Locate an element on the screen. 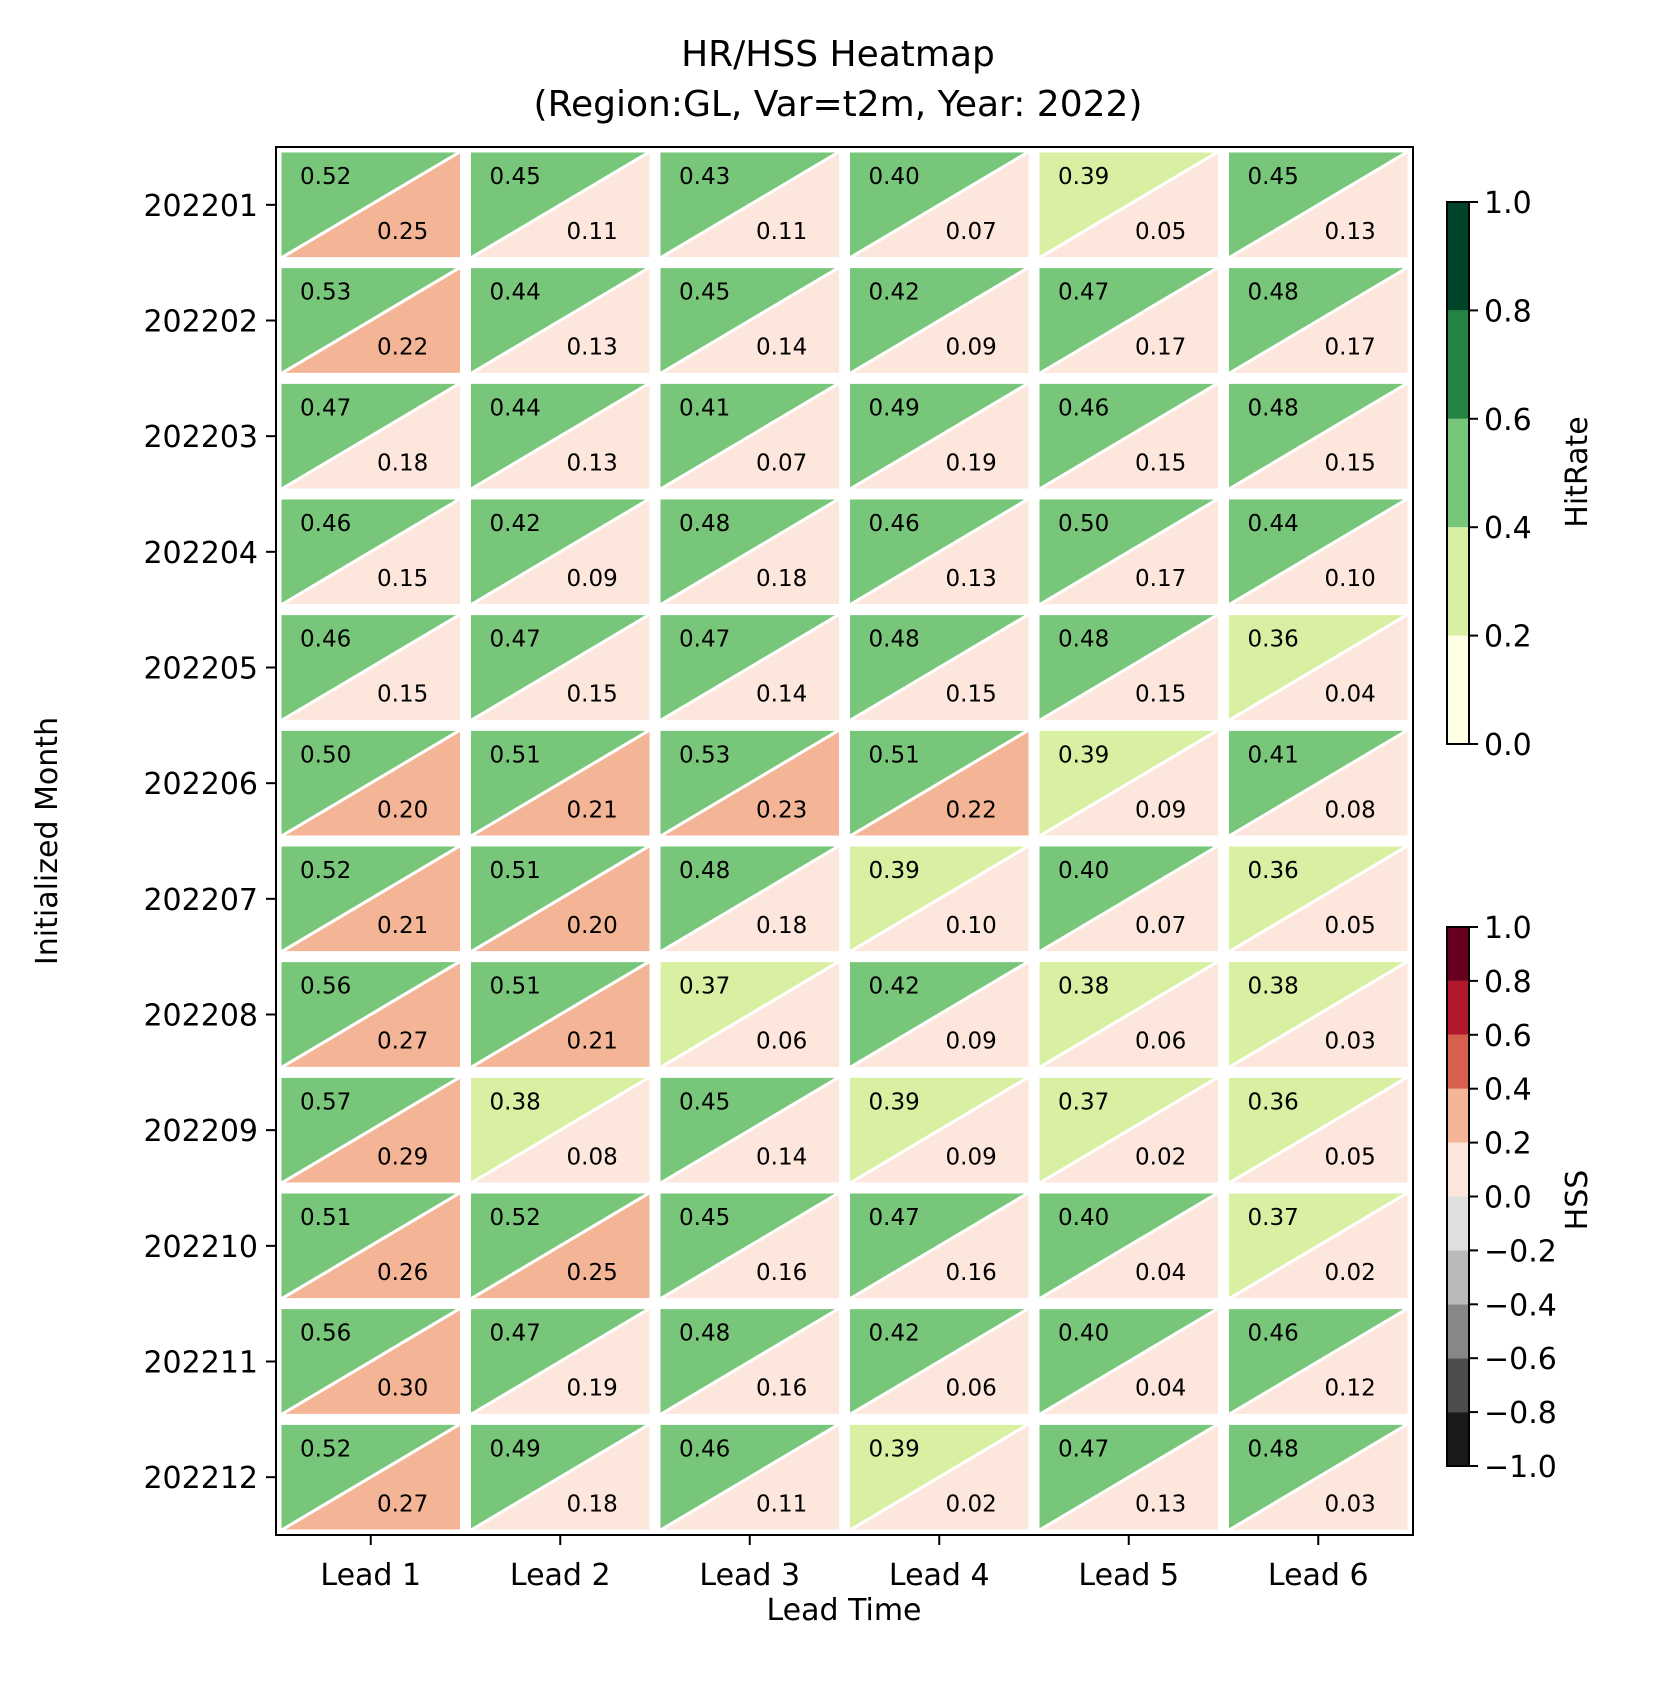  y-tick-label: 202212 is located at coordinates (200, 1478).